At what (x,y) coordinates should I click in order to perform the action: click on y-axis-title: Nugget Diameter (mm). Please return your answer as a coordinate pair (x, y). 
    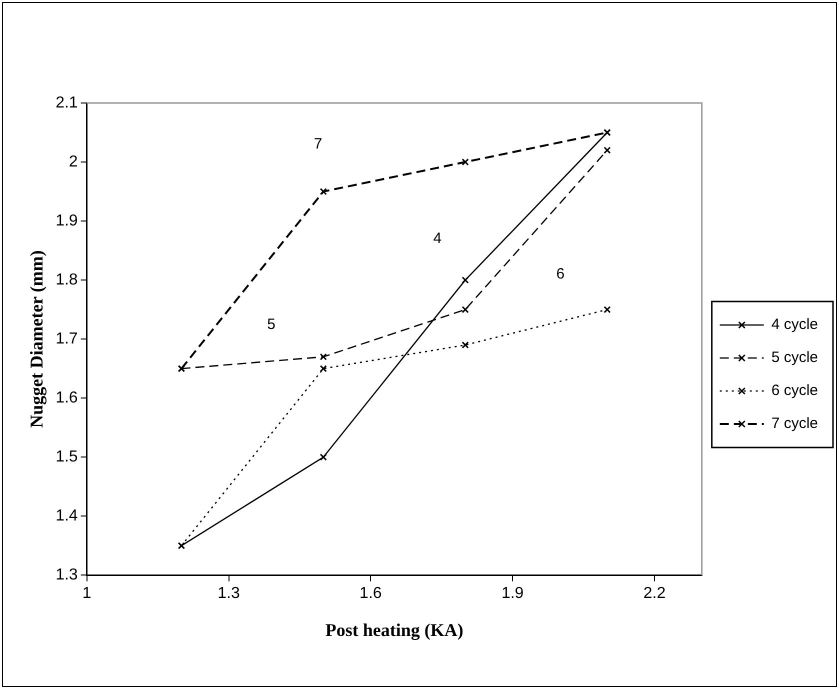
    Looking at the image, I should click on (36, 339).